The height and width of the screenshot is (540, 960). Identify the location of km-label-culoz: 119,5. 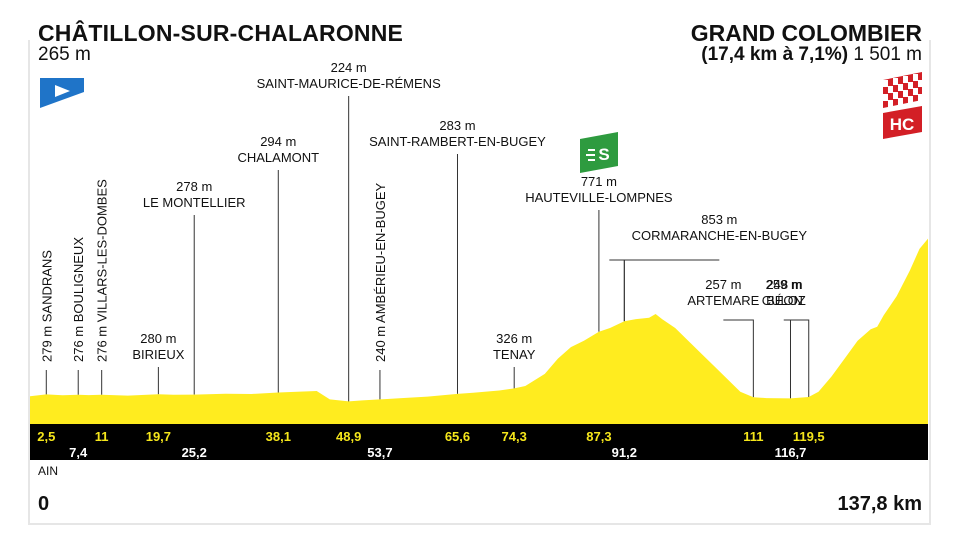
(809, 436).